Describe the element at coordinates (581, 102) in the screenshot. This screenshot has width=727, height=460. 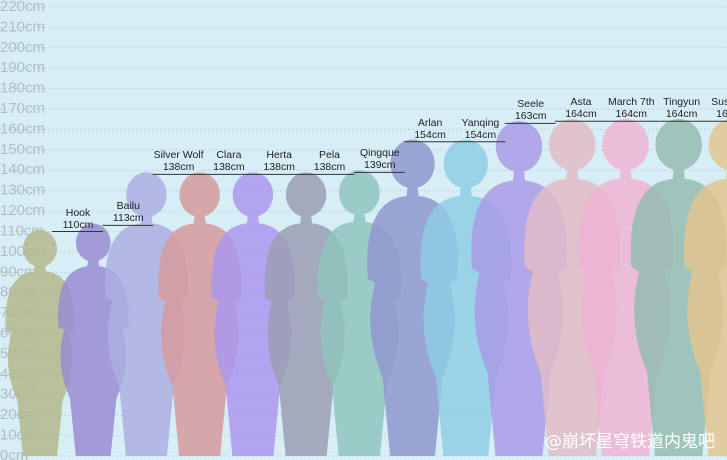
I see `character-name: Asta` at that location.